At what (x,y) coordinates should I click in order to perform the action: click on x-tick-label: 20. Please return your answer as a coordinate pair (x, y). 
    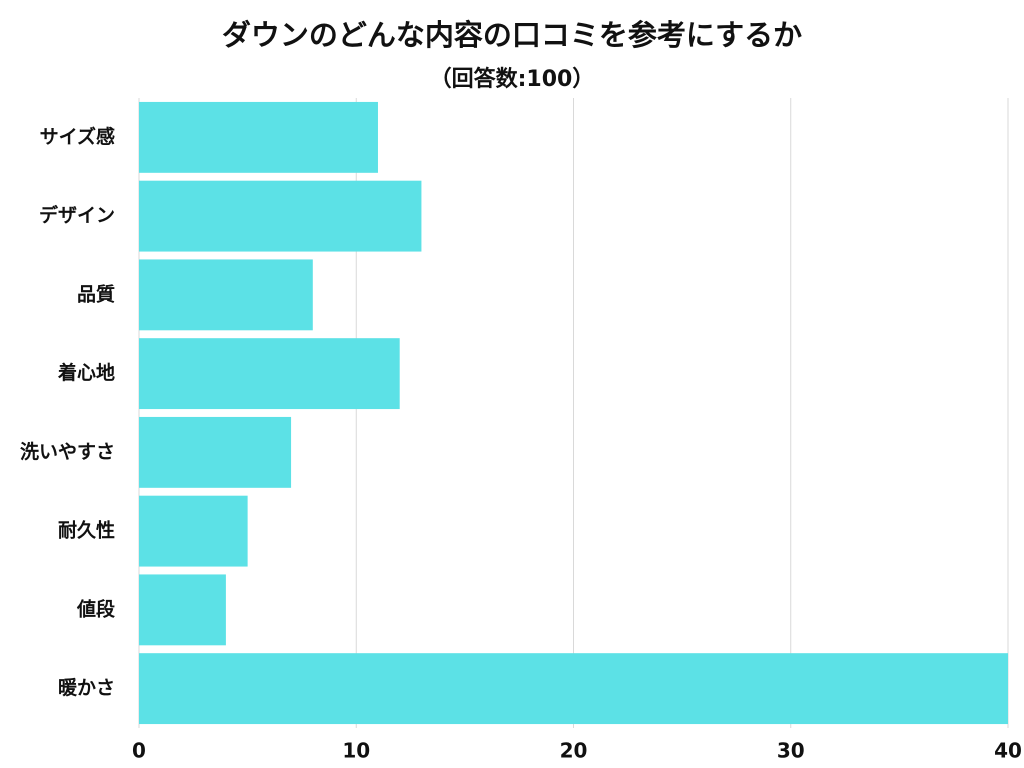
    Looking at the image, I should click on (574, 751).